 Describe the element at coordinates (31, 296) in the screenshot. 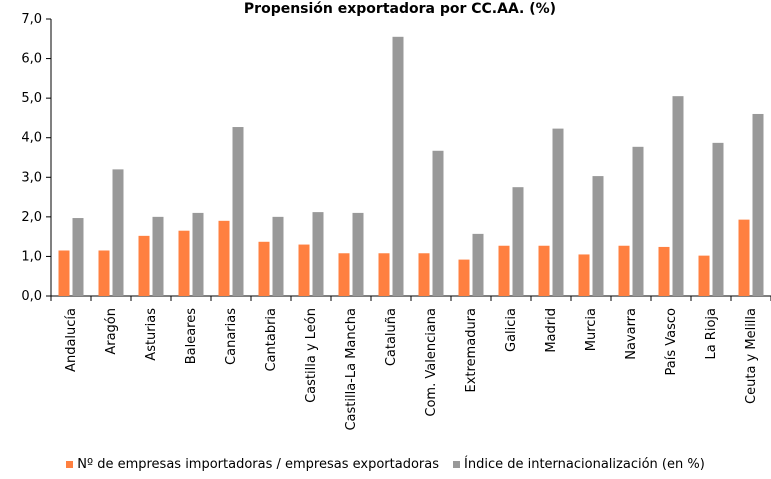

I see `y-tick-label: 0,0` at that location.